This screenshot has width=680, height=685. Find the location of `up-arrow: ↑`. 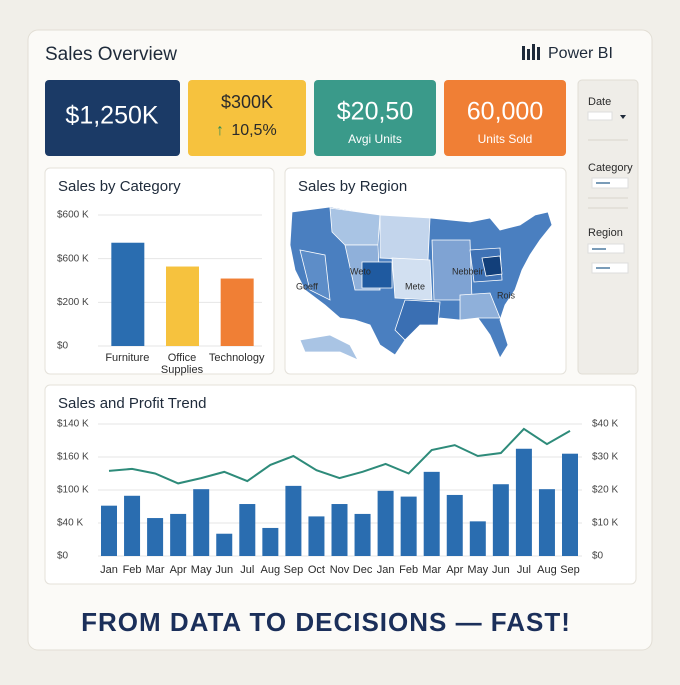

up-arrow: ↑ is located at coordinates (220, 130).